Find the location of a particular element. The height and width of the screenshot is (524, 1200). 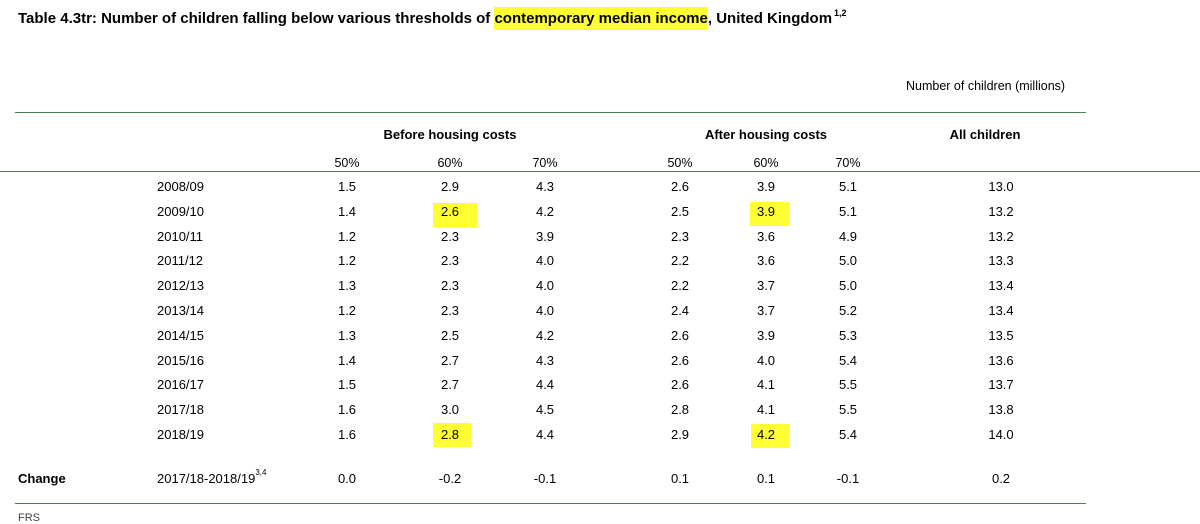

col-header-ahc-60: 60% is located at coordinates (766, 163).